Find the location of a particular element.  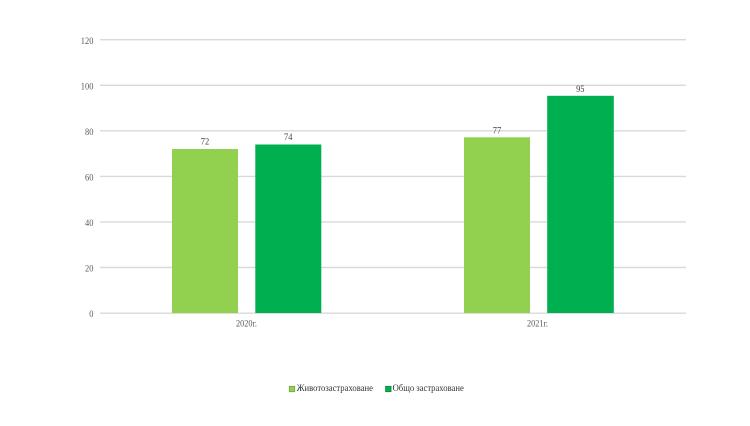

svg-text: 95 is located at coordinates (580, 89).